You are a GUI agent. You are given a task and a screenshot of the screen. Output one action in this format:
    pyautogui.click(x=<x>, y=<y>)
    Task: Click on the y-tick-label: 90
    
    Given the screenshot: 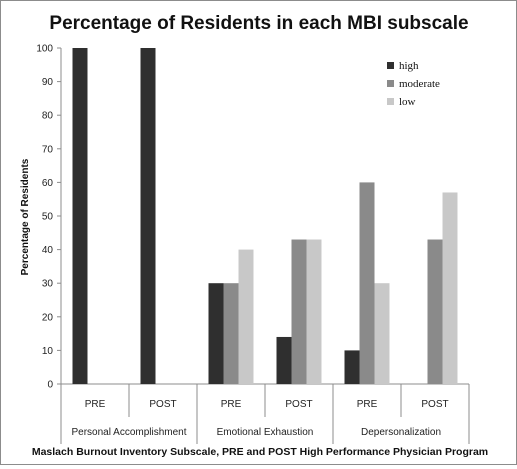 What is the action you would take?
    pyautogui.click(x=48, y=82)
    